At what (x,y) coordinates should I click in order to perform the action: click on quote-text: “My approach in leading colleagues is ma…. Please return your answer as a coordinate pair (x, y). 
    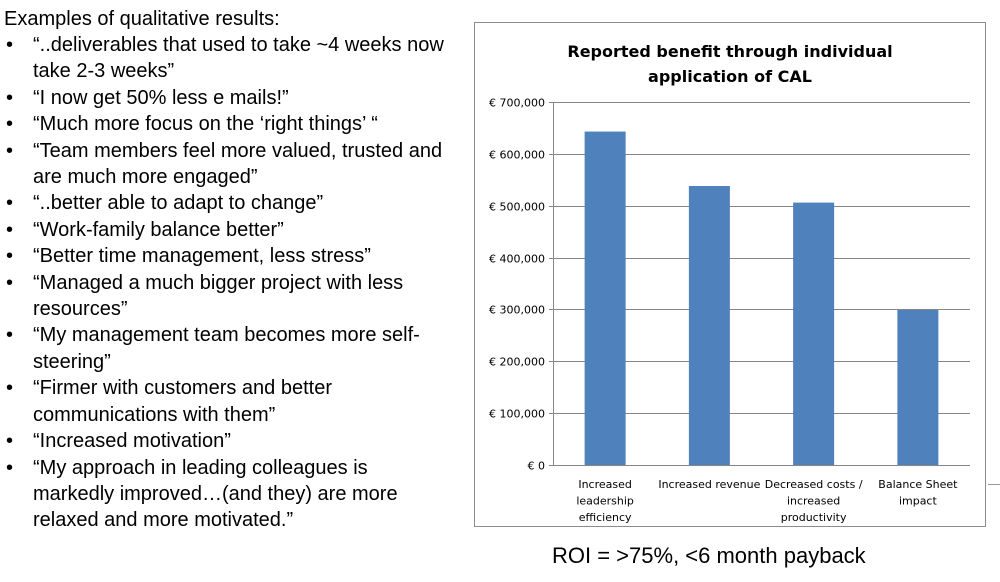
    Looking at the image, I should click on (215, 494).